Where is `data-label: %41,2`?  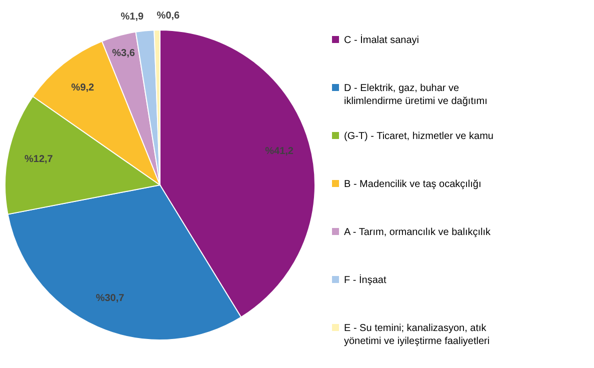
data-label: %41,2 is located at coordinates (279, 151).